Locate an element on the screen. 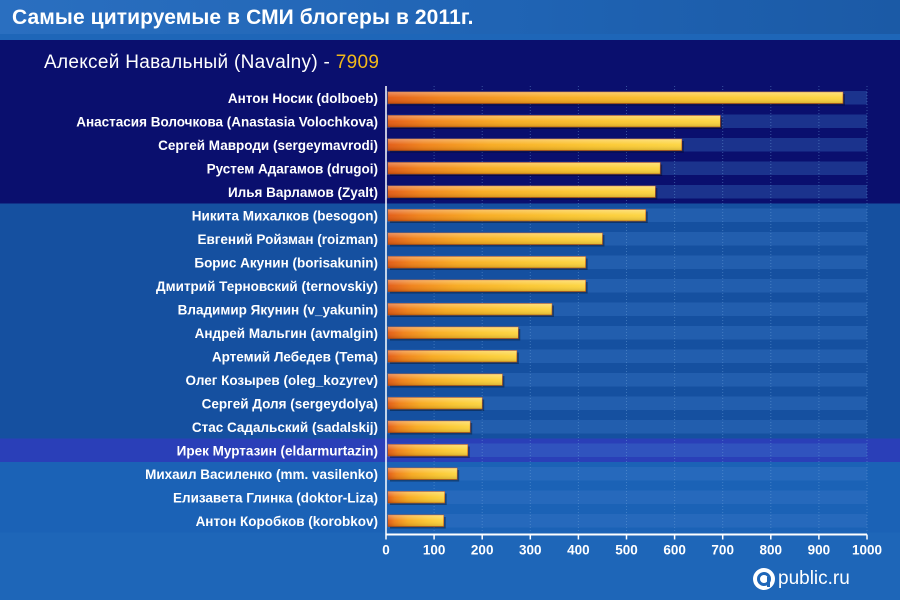 The width and height of the screenshot is (900, 600). subtitle: Алексей Навальный (Navalny) - 7909 is located at coordinates (211, 63).